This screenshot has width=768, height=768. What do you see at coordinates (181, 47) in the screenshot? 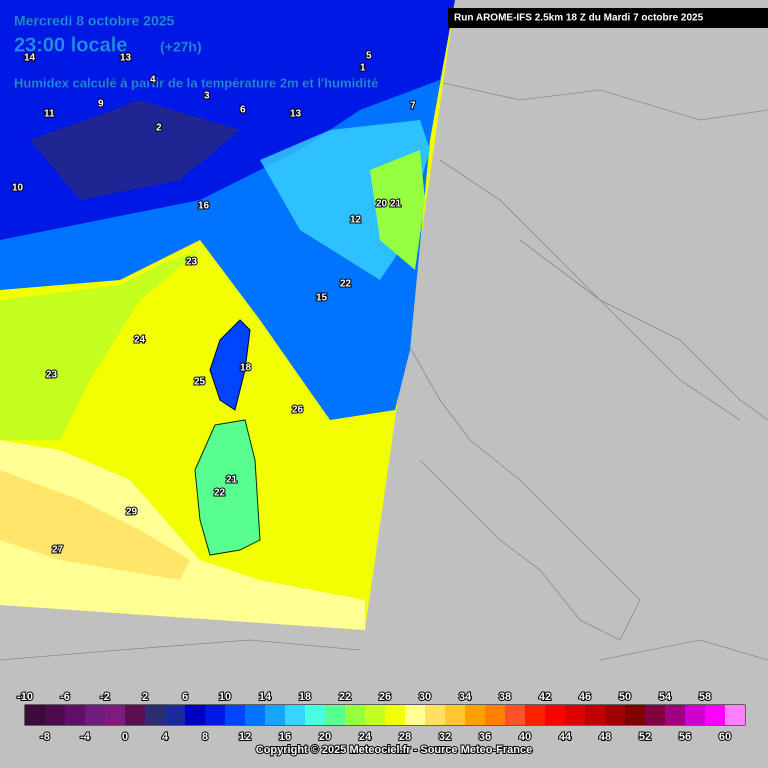
I see `lead-time: (+27h)` at bounding box center [181, 47].